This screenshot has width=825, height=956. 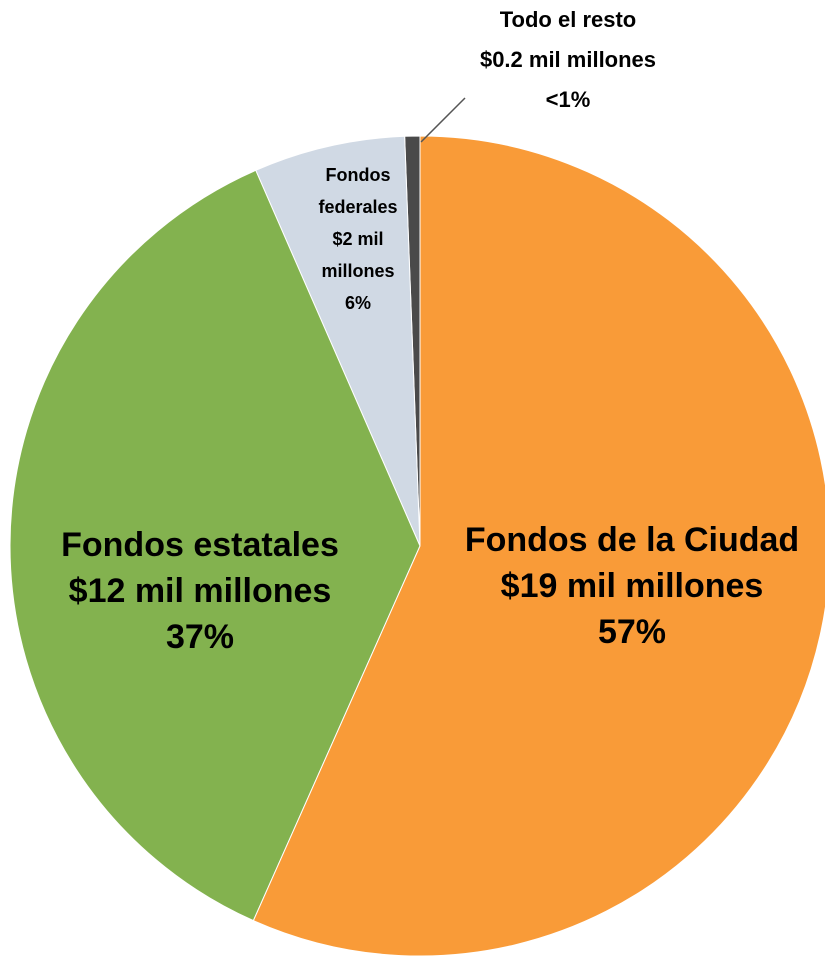 What do you see at coordinates (358, 255) in the screenshot?
I see `amount-label: $2 mil millones` at bounding box center [358, 255].